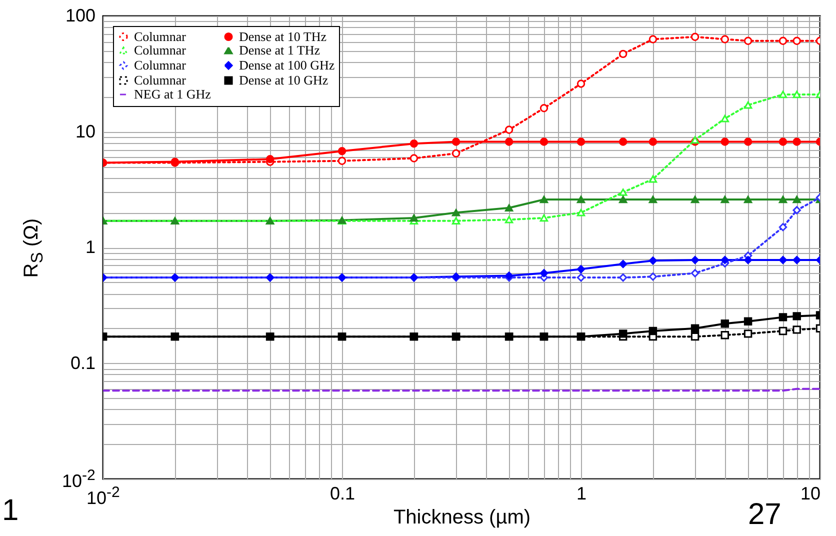 This screenshot has height=536, width=836. I want to click on legend-label: Dense at 1 THz, so click(279, 50).